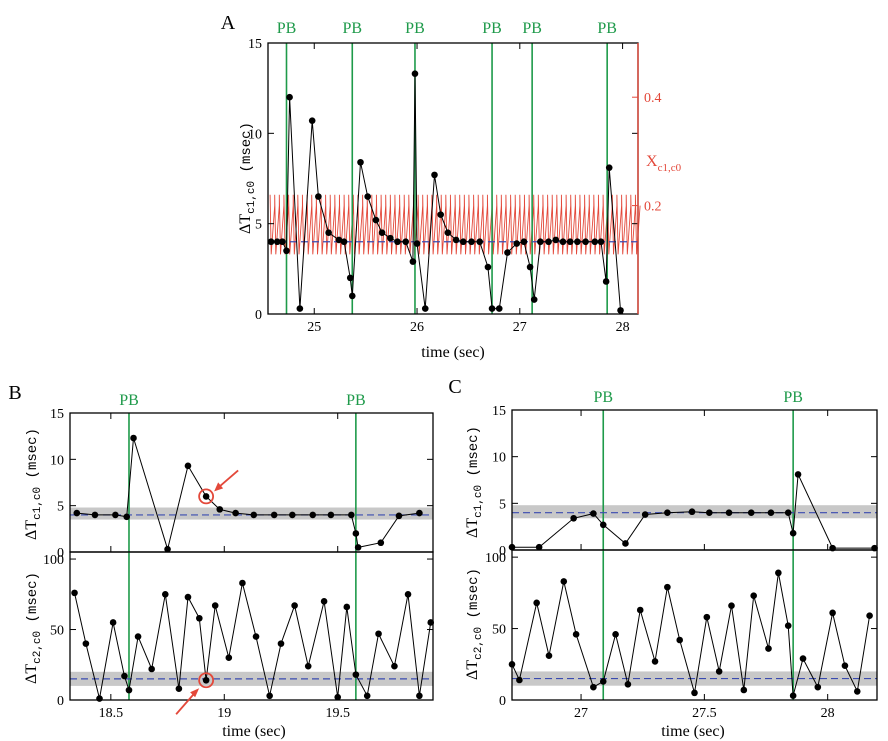 The height and width of the screenshot is (741, 888). I want to click on panel-c-pb-label-0: PB, so click(603, 397).